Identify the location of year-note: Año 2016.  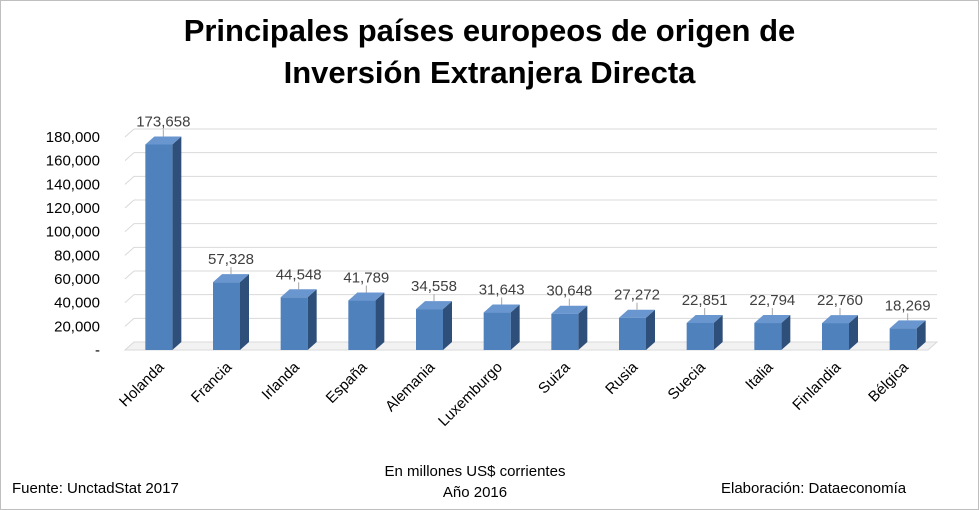
(475, 492).